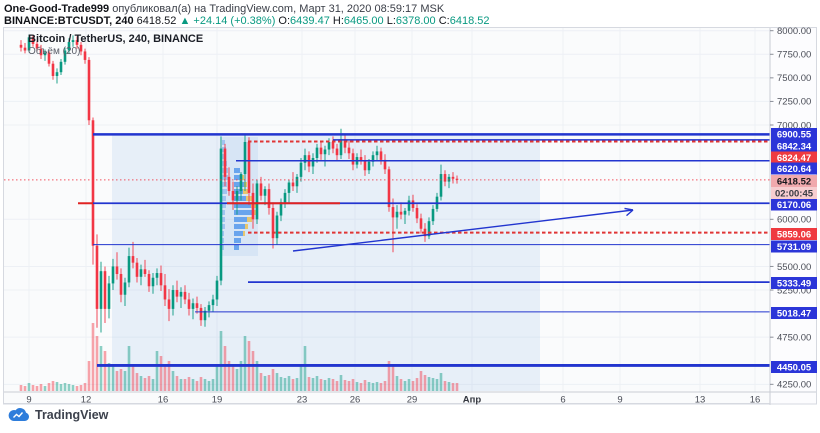 The height and width of the screenshot is (433, 820). I want to click on trend-arrow-head, so click(629, 212).